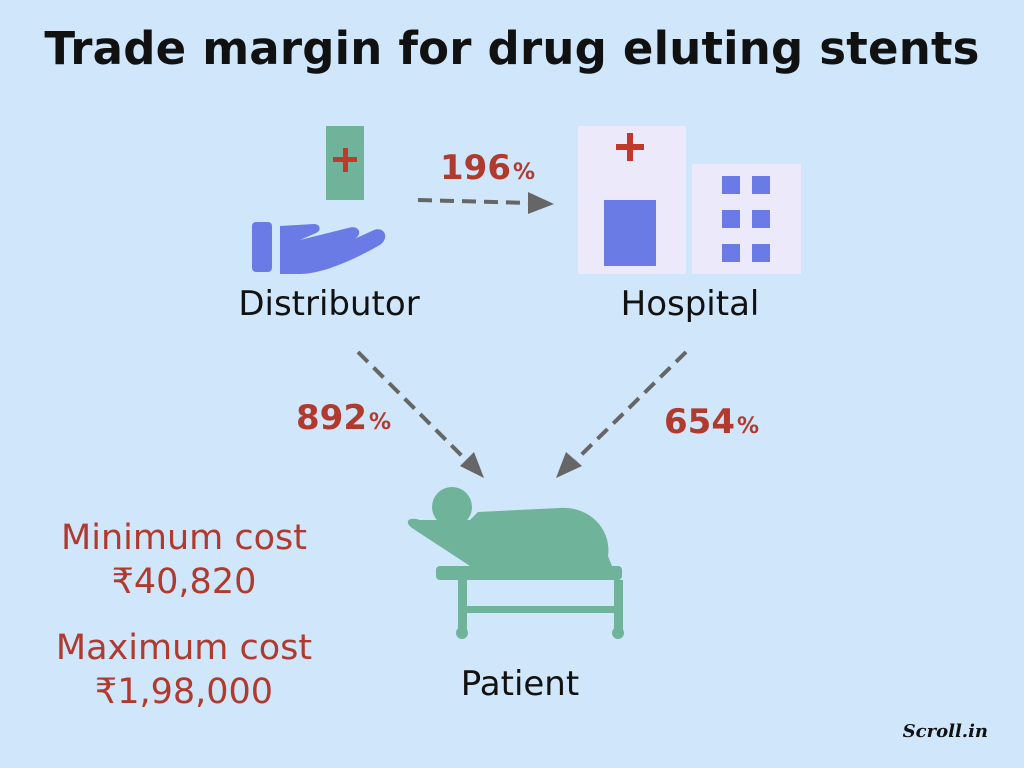  What do you see at coordinates (515, 563) in the screenshot?
I see `patient-on-bed-icon` at bounding box center [515, 563].